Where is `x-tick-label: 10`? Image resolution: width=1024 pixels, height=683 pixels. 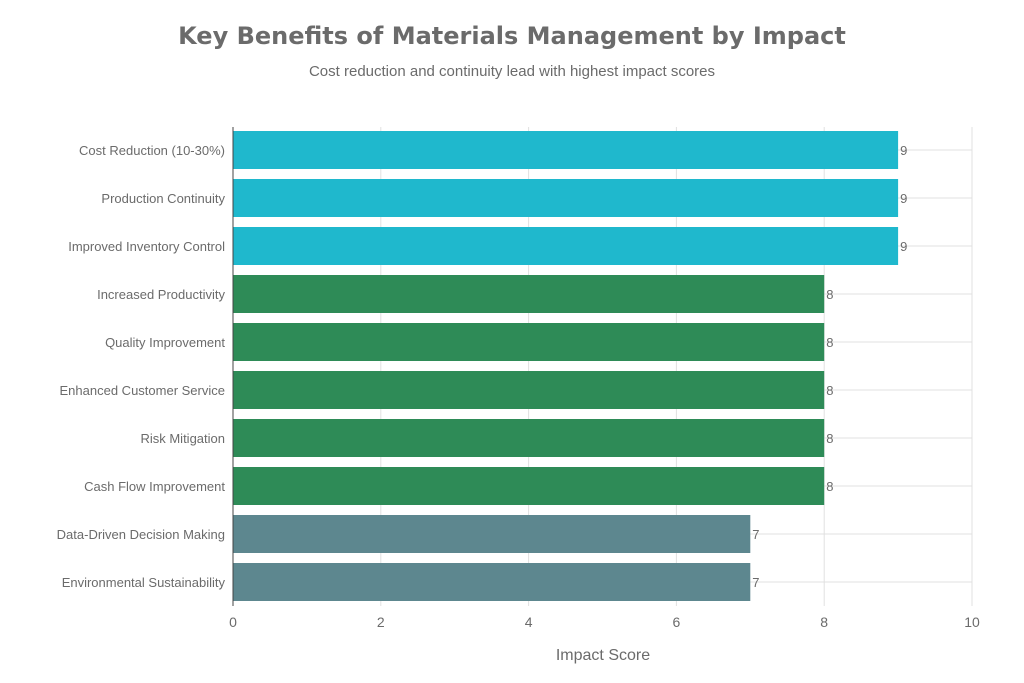
x-tick-label: 10 is located at coordinates (972, 622).